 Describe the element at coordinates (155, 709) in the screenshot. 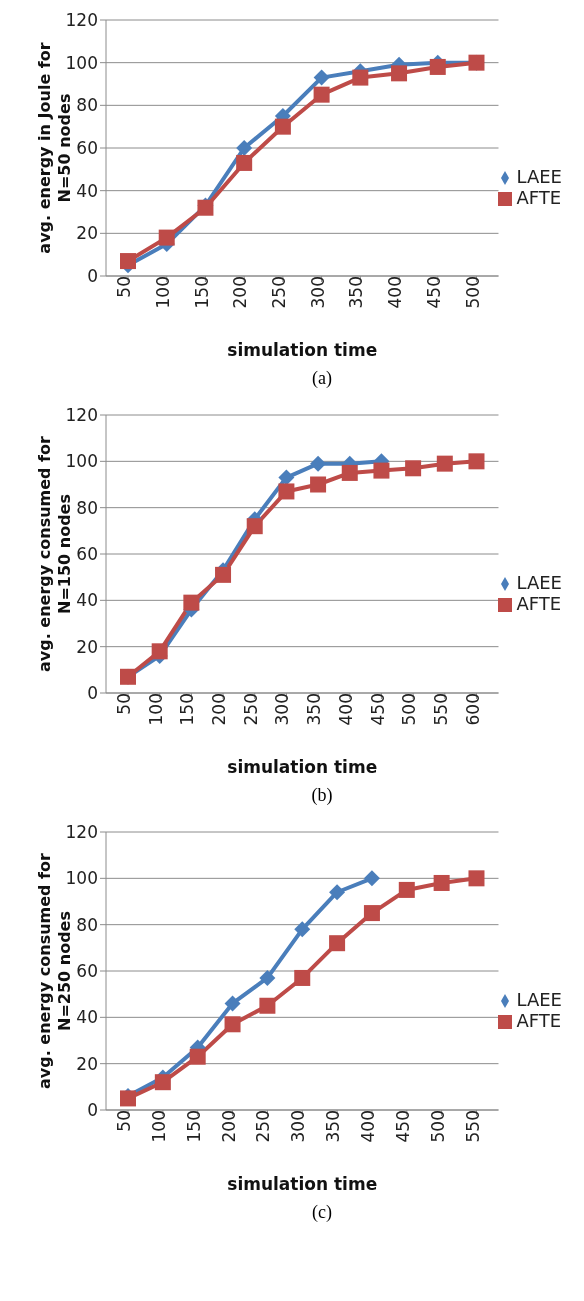

I see `x-tick-label: 100` at that location.